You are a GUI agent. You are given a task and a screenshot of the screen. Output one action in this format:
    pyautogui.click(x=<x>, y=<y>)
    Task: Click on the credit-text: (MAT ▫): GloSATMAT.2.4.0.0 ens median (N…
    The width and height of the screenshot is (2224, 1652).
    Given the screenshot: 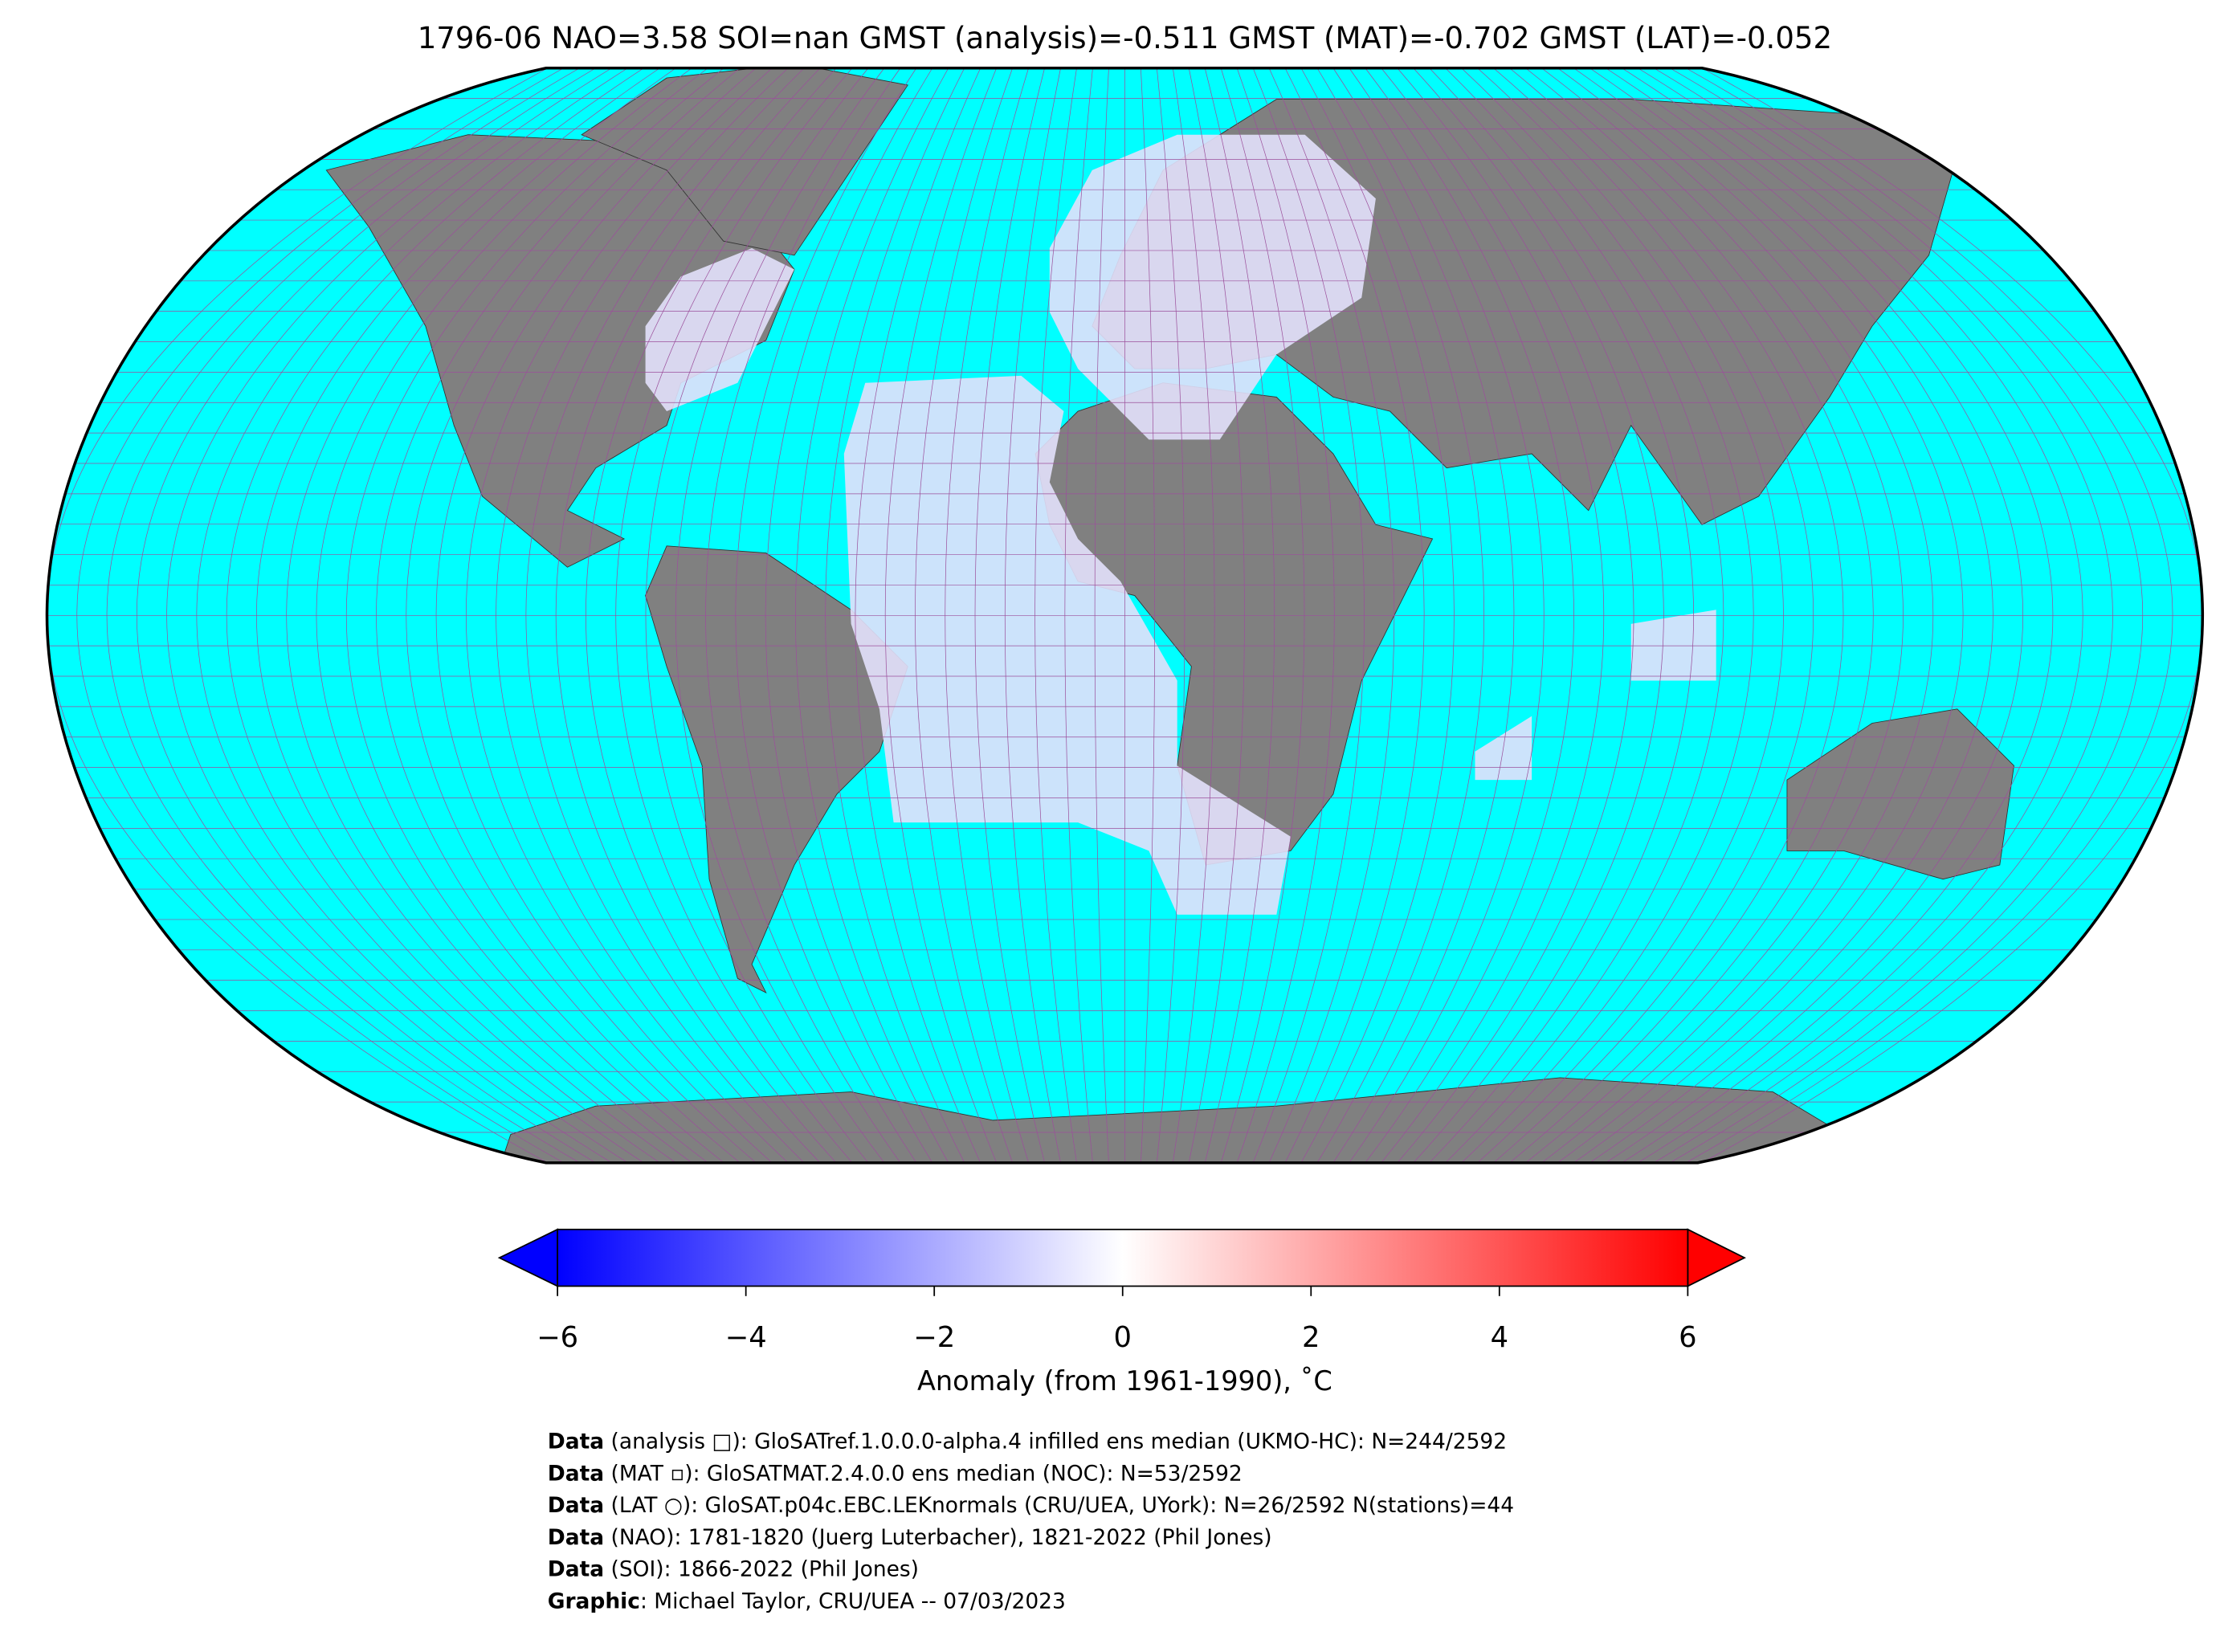 What is the action you would take?
    pyautogui.click(x=923, y=1473)
    